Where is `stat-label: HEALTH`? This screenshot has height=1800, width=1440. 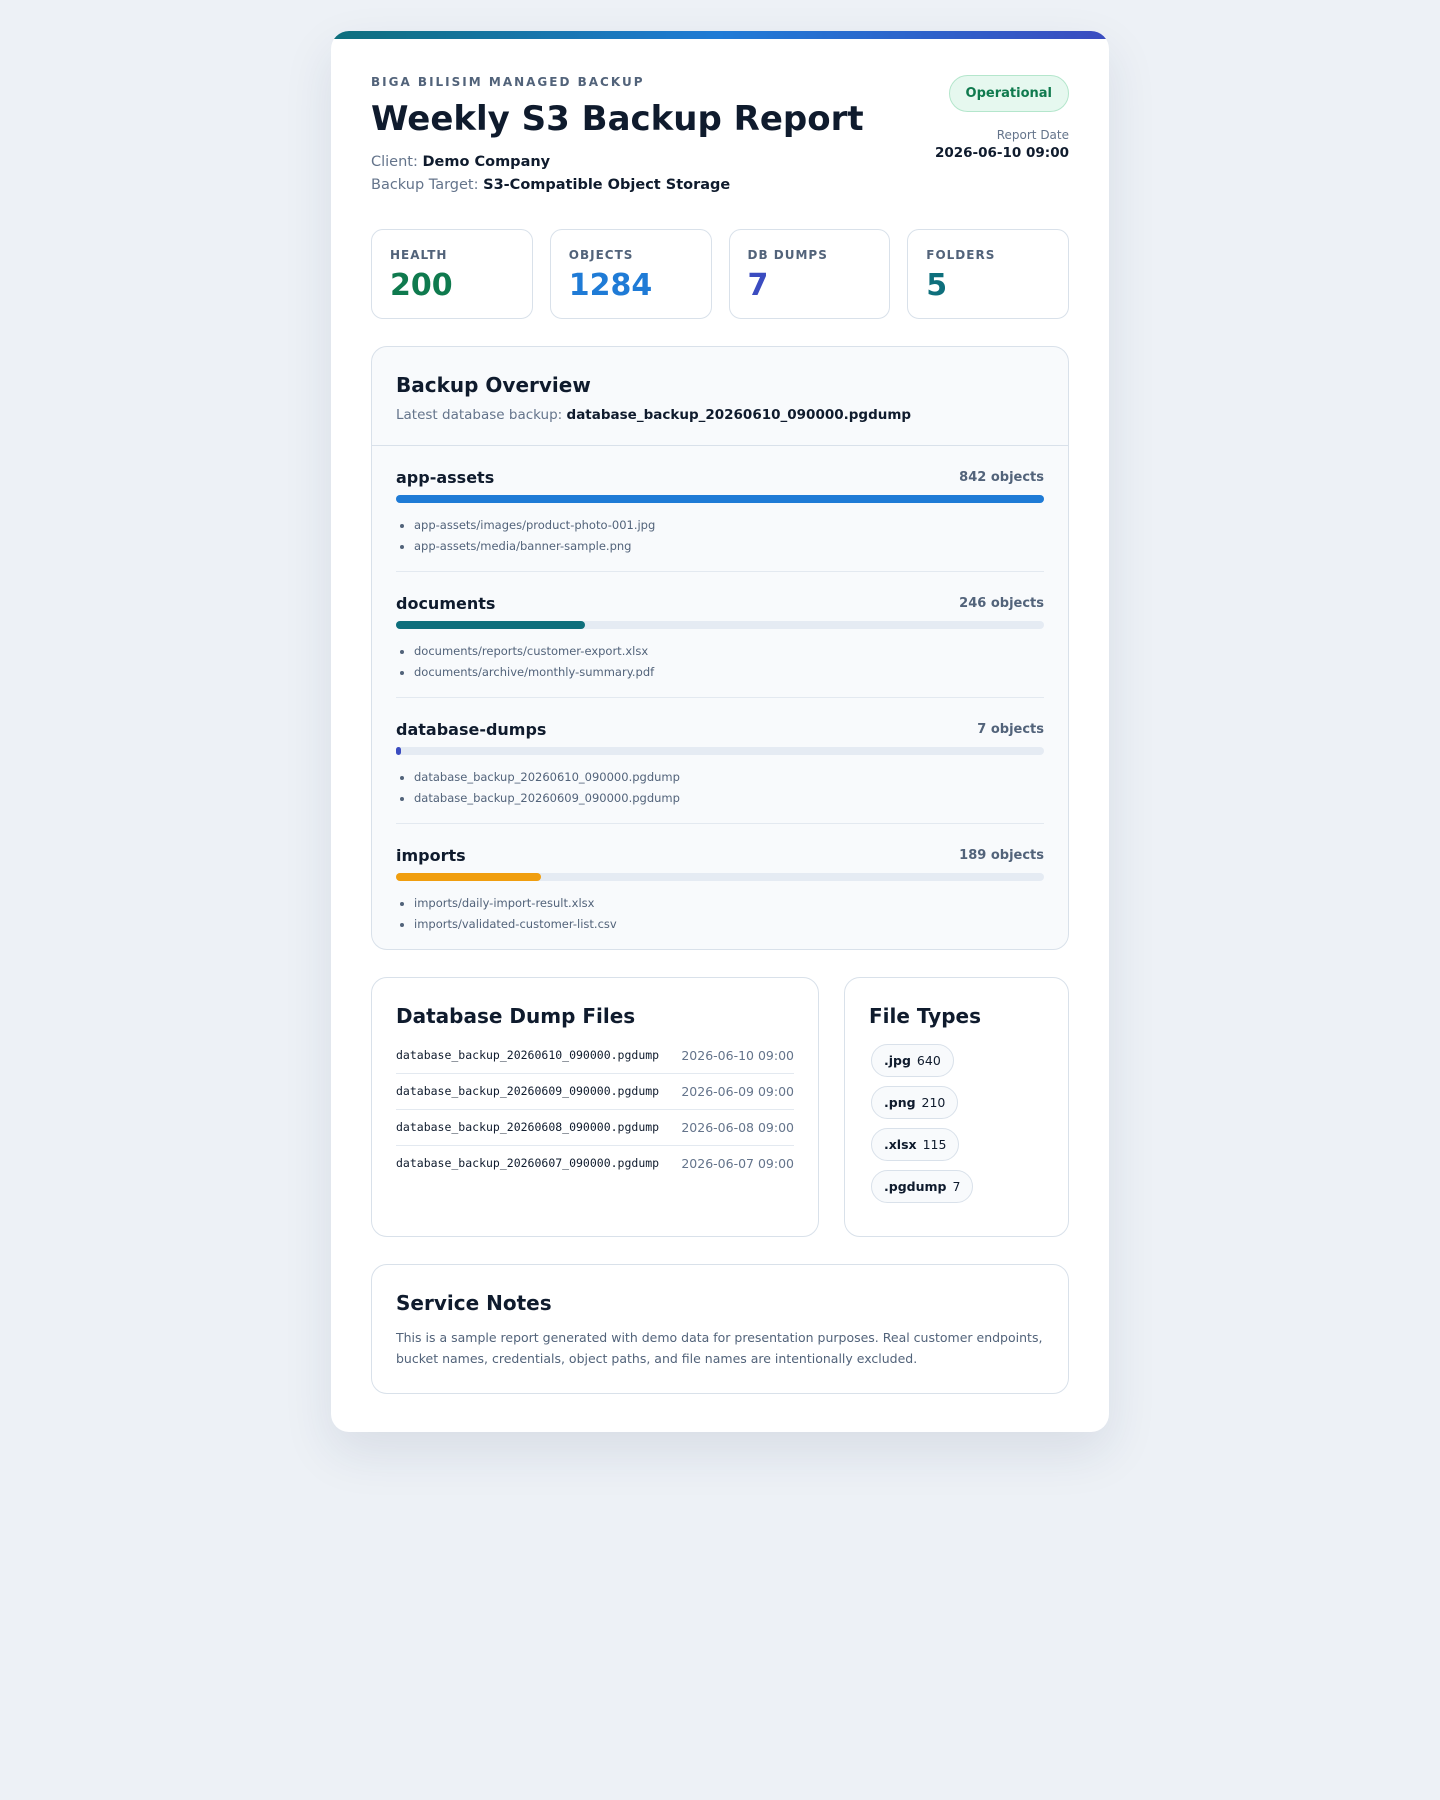 stat-label: HEALTH is located at coordinates (419, 255).